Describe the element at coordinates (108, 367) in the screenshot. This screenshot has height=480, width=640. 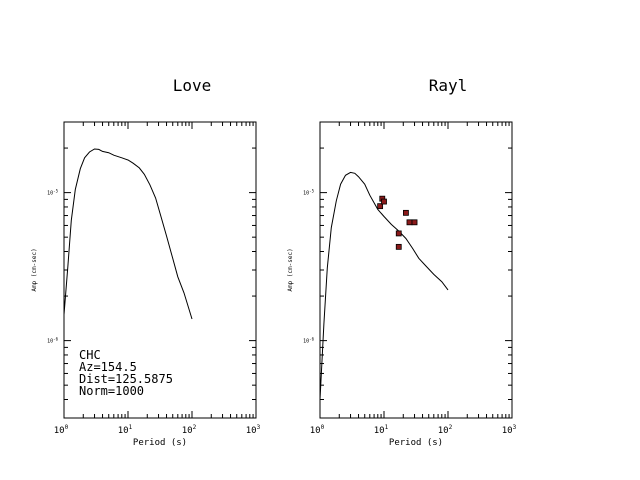
I see `station-annotation: Az=154.5` at that location.